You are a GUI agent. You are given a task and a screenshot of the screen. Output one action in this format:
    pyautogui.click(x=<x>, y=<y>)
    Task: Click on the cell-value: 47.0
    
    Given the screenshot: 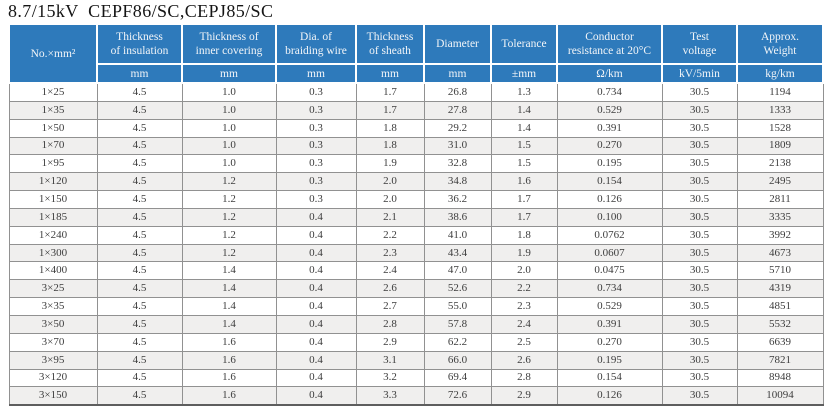 What is the action you would take?
    pyautogui.click(x=457, y=271)
    